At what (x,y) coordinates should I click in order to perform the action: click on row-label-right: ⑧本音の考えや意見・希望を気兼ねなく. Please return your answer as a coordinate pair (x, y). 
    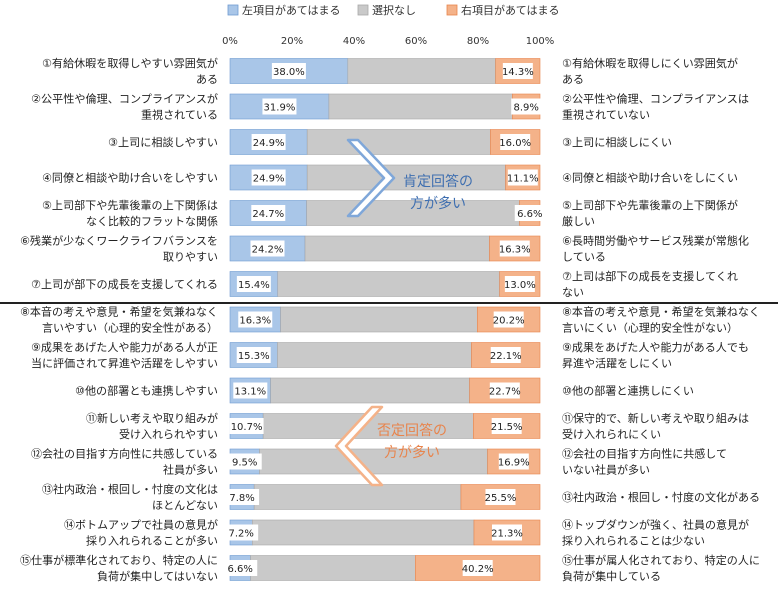
    Looking at the image, I should click on (661, 312).